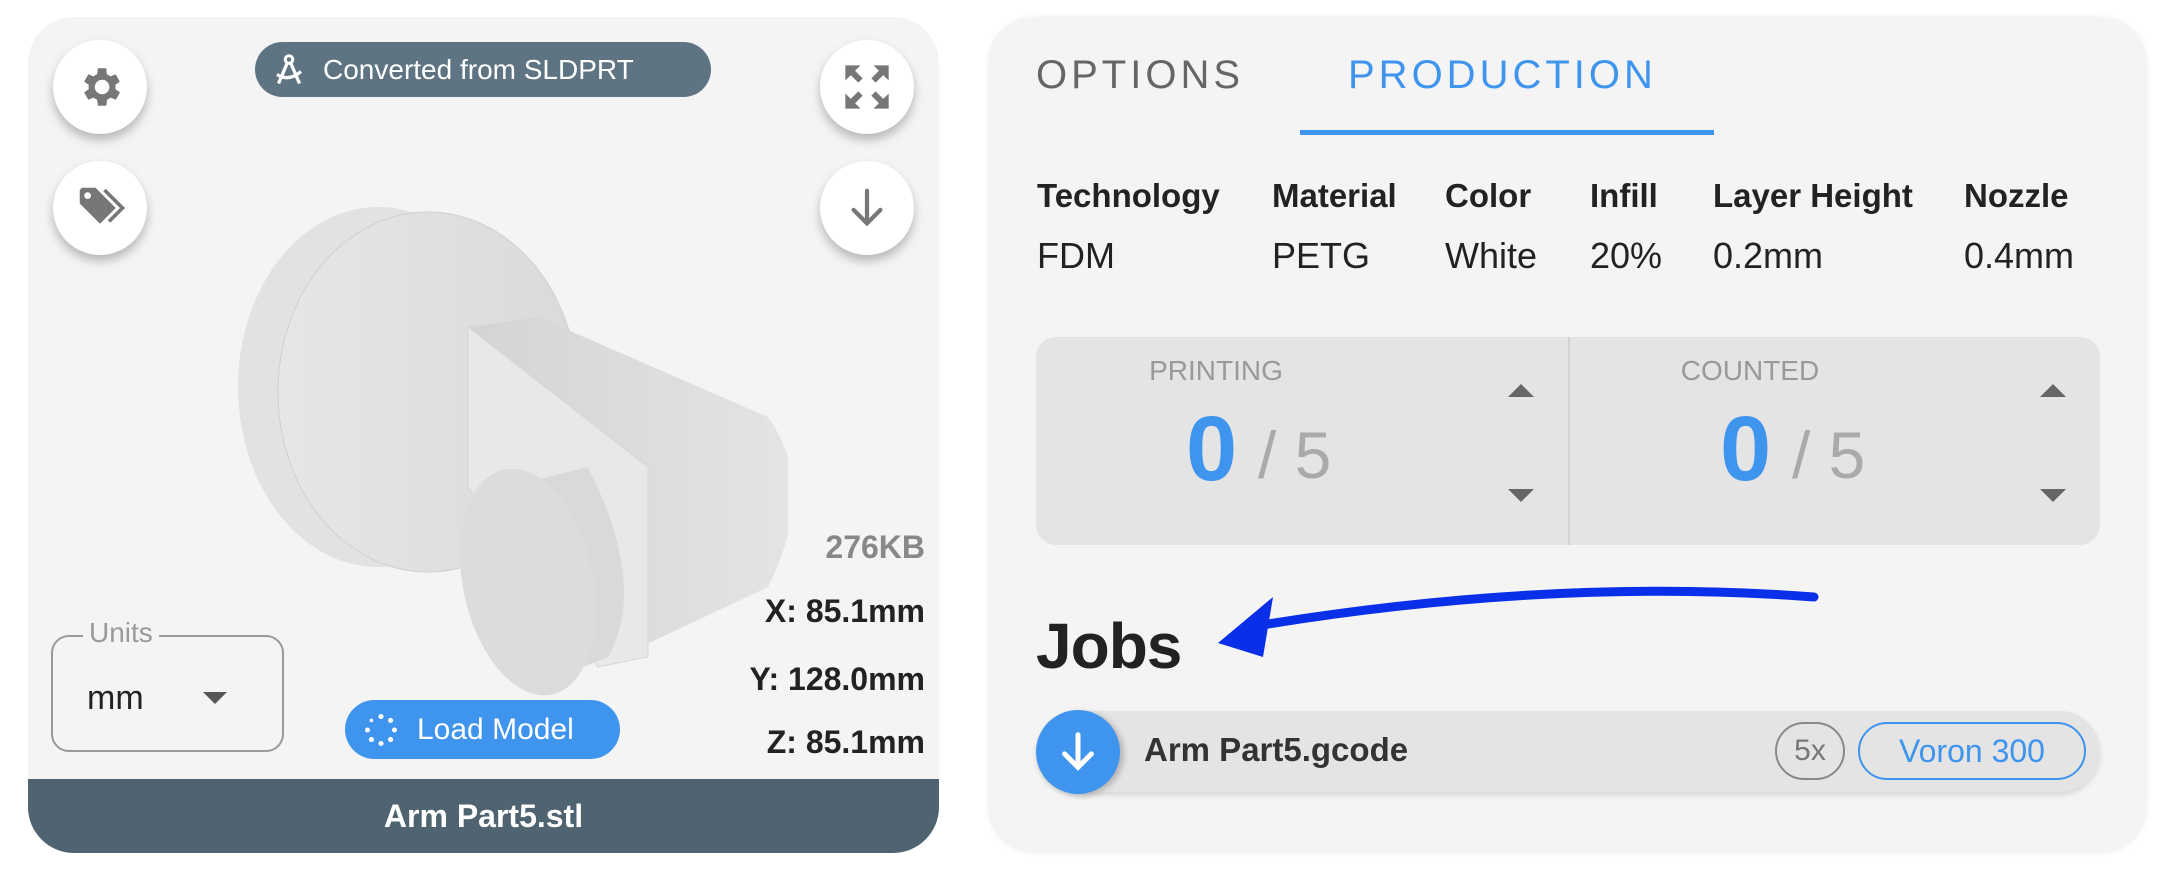 This screenshot has width=2175, height=873. What do you see at coordinates (844, 611) in the screenshot?
I see `dimension-x: X: 85.1mm` at bounding box center [844, 611].